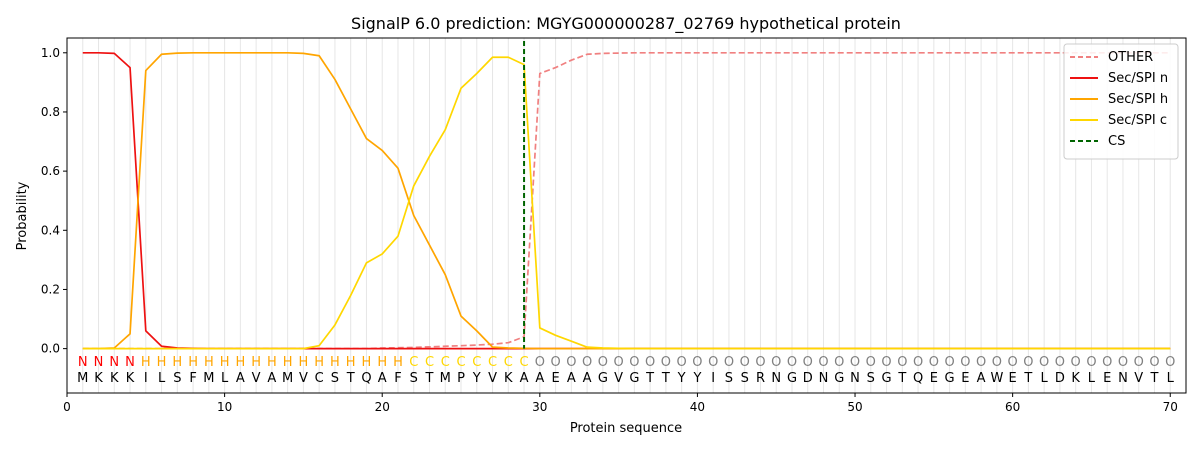 The height and width of the screenshot is (450, 1200). Describe the element at coordinates (82, 378) in the screenshot. I see `residue-letter: M` at that location.